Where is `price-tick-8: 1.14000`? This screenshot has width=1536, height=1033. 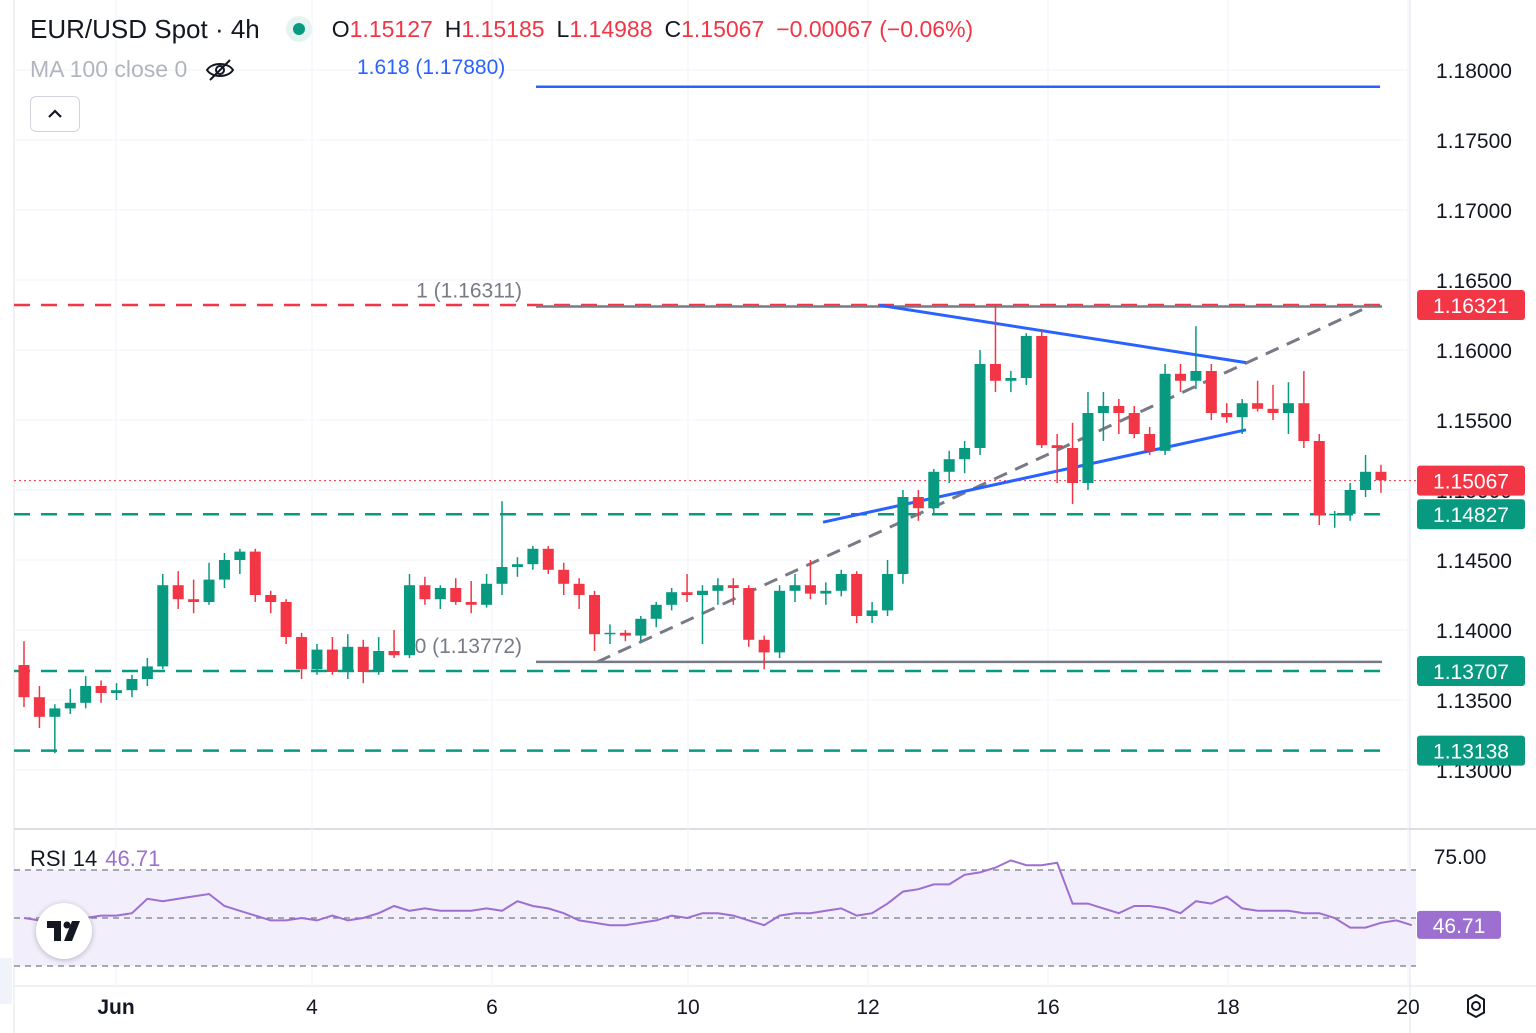
price-tick-8: 1.14000 is located at coordinates (1474, 631).